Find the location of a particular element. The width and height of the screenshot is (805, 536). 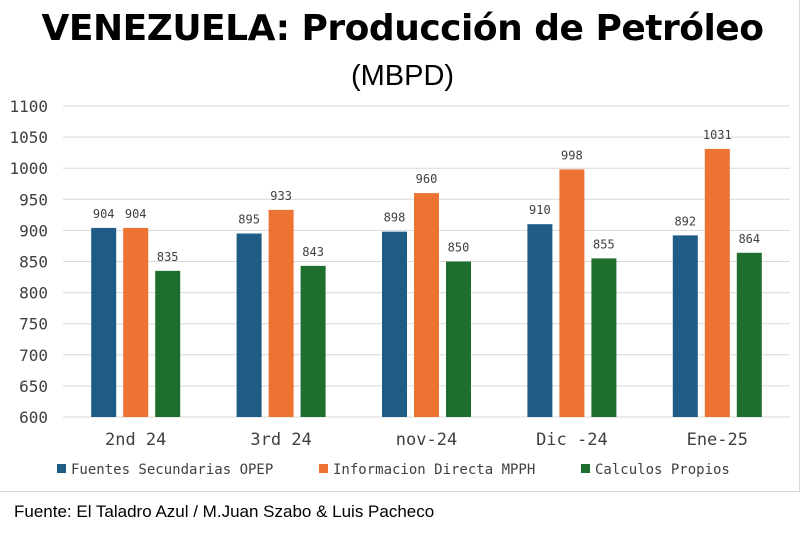

data-label: 892 is located at coordinates (685, 221).